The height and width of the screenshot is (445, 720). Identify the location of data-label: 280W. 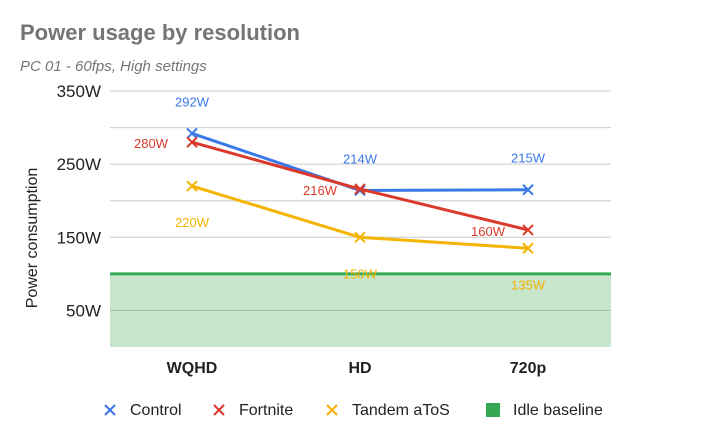
(151, 143).